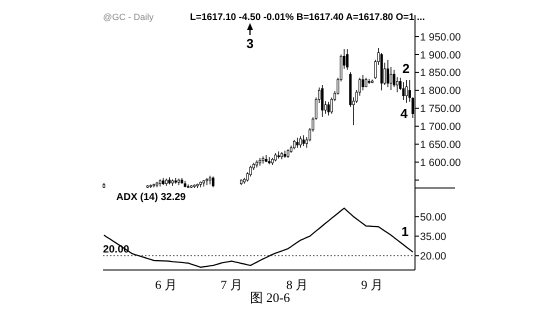 Image resolution: width=538 pixels, height=318 pixels. I want to click on annotation: 3, so click(250, 43).